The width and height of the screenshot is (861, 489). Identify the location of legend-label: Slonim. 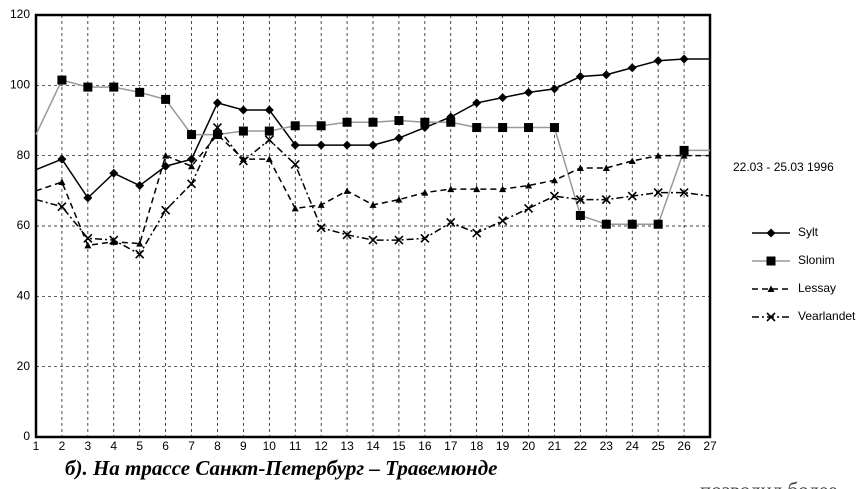
(816, 260).